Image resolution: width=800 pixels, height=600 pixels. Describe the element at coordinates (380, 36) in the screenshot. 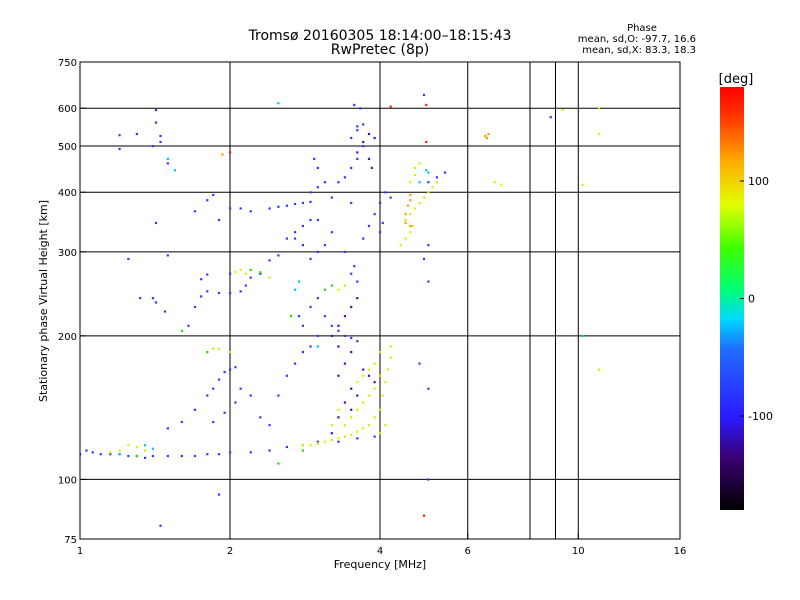

I see `chart-title: Tromsø 20160305 18:14:00–18:15:43` at that location.